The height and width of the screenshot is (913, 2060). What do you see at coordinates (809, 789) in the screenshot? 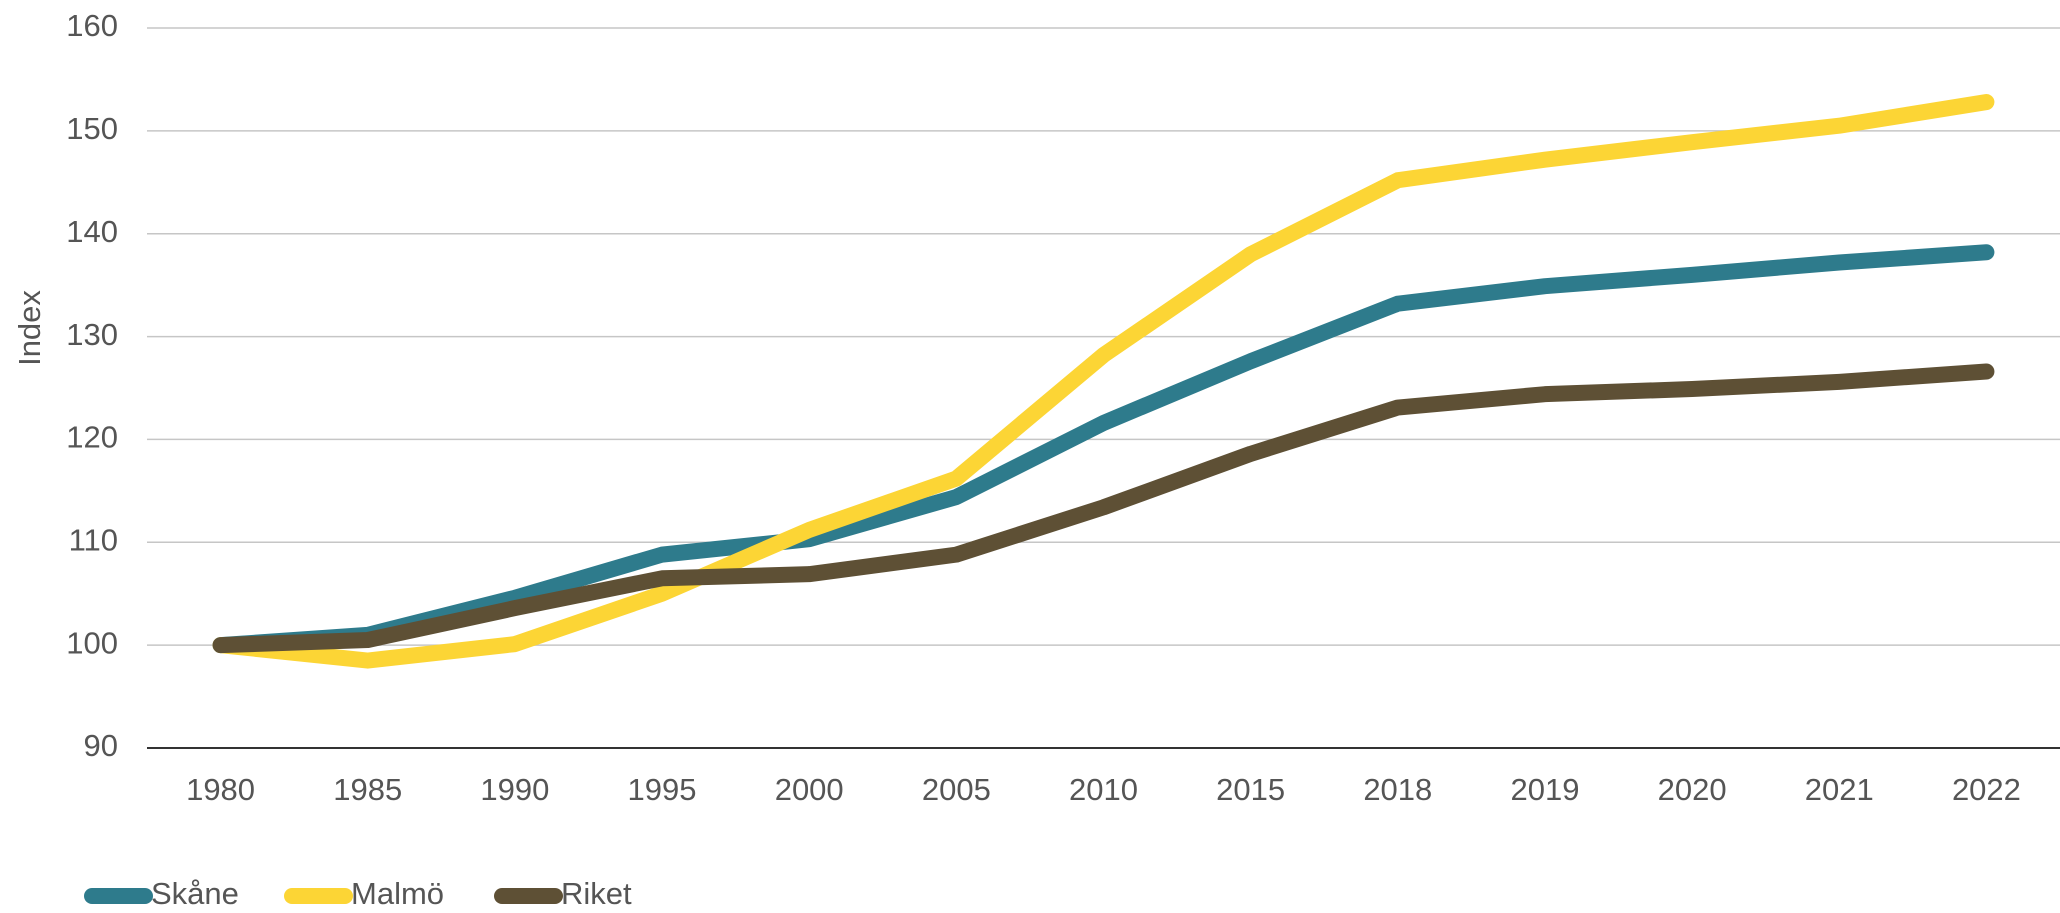
I see `x-tick-label: 2000` at bounding box center [809, 789].